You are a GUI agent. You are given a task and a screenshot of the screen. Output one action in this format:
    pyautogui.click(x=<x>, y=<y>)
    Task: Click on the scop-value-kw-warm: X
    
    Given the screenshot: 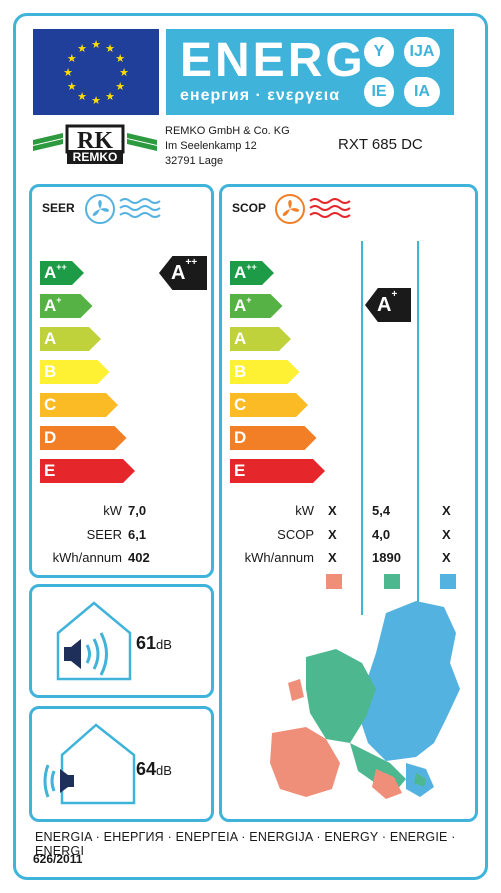 What is the action you would take?
    pyautogui.click(x=446, y=510)
    